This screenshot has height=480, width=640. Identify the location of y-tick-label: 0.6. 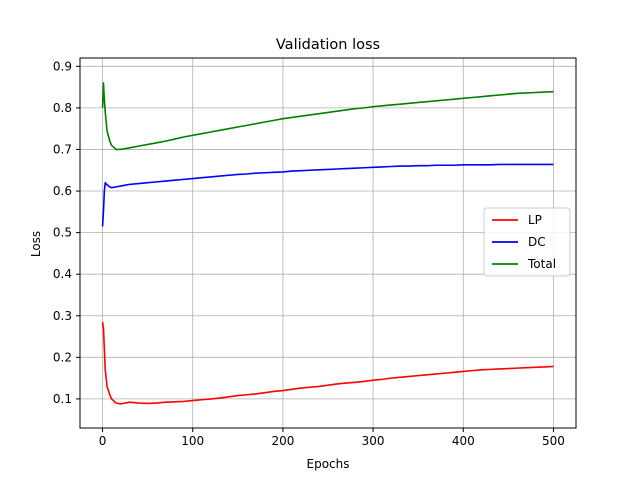
(62, 191).